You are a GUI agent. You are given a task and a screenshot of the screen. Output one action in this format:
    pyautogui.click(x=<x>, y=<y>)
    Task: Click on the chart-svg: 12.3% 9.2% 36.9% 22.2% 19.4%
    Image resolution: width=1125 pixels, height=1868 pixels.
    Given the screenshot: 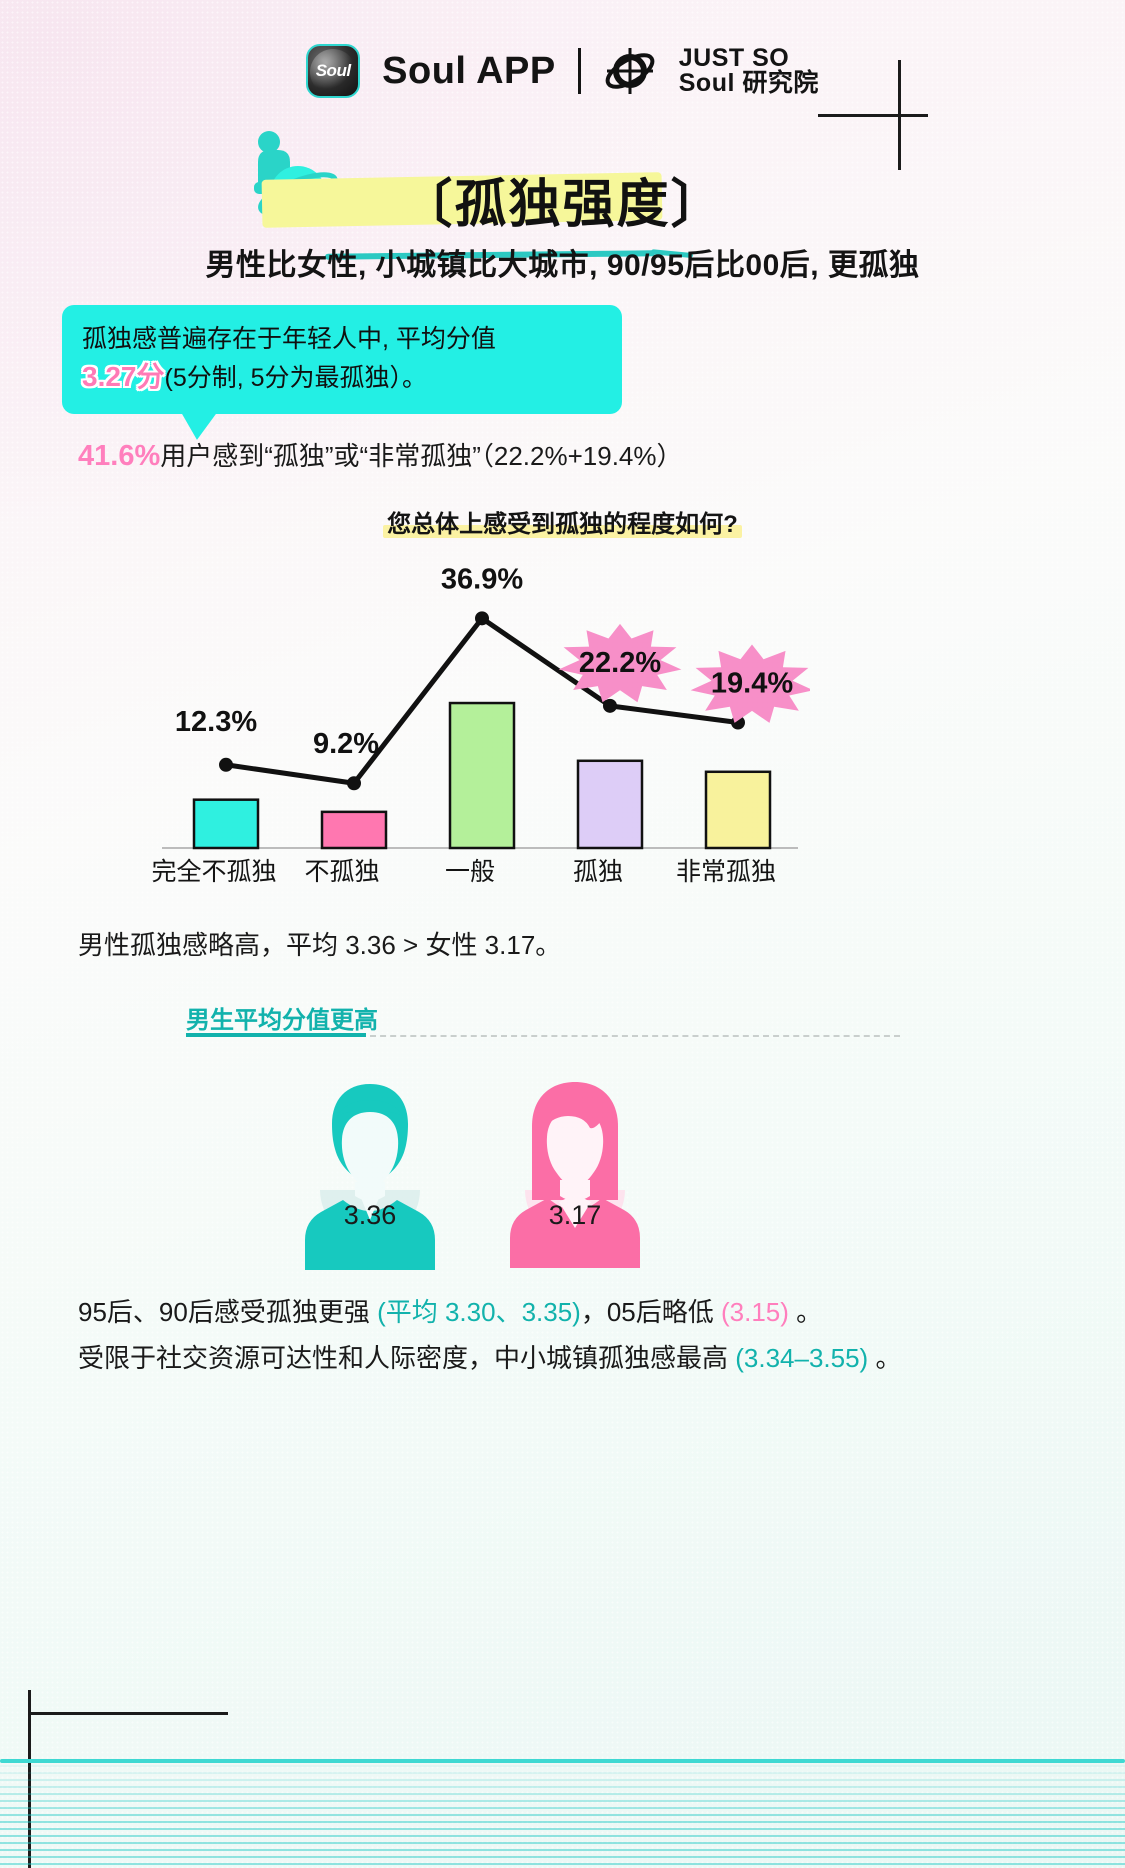 What is the action you would take?
    pyautogui.click(x=486, y=706)
    